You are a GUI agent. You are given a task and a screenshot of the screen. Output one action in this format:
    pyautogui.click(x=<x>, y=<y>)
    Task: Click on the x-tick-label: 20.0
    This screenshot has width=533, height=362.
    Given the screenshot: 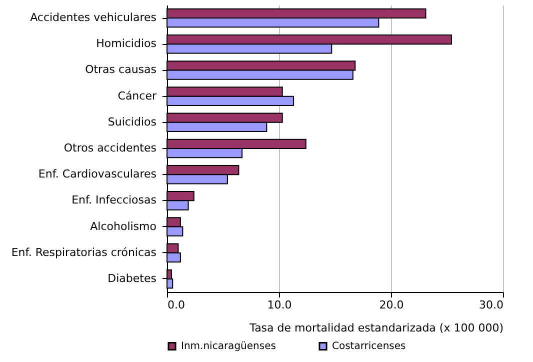 What is the action you would take?
    pyautogui.click(x=391, y=305)
    